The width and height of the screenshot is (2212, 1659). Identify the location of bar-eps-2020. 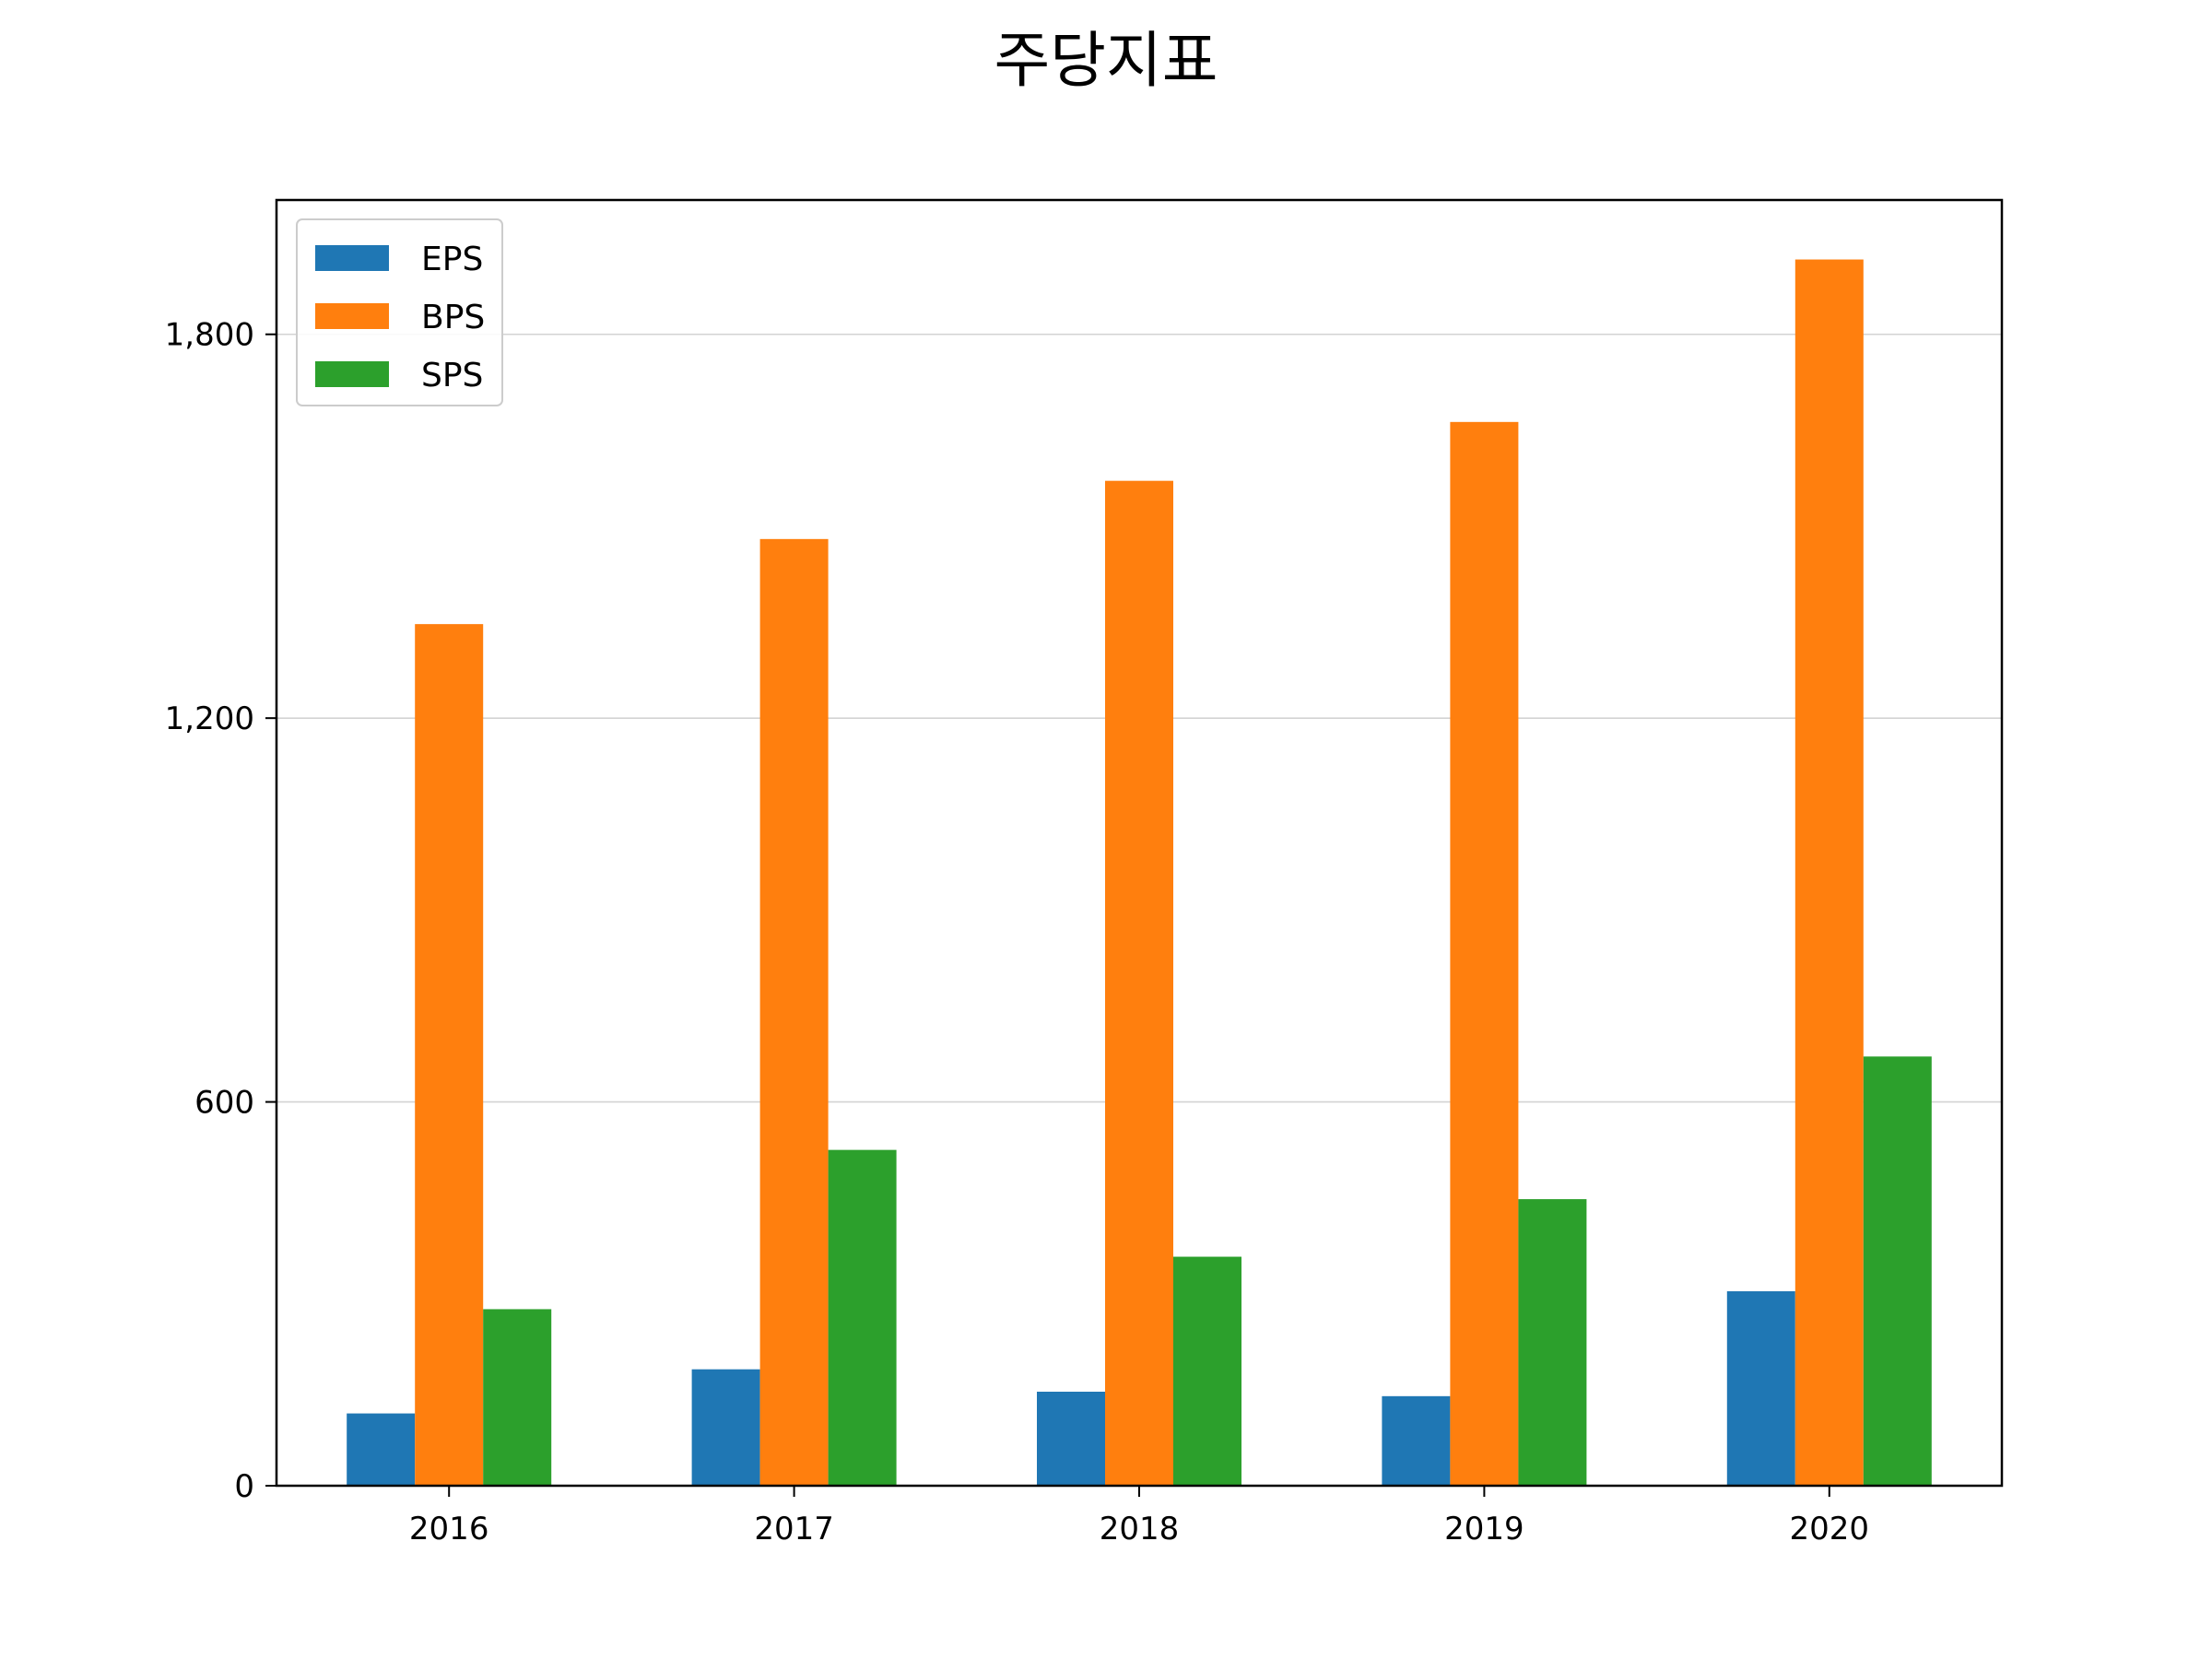
(1760, 1388).